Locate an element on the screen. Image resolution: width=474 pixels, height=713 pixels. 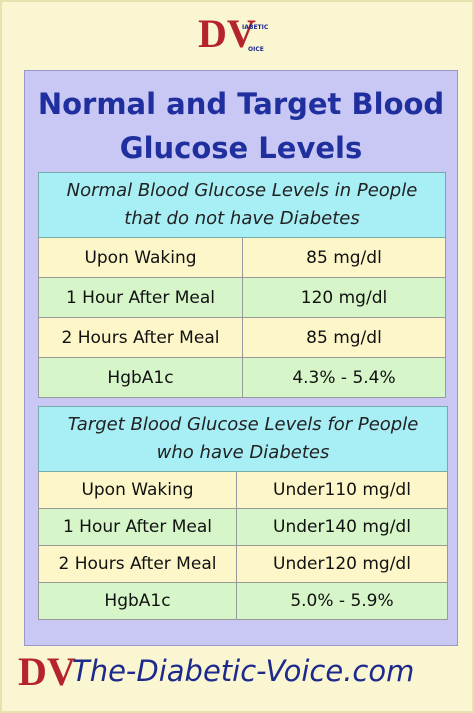
row-value: Under110 mg/dl is located at coordinates (342, 490).